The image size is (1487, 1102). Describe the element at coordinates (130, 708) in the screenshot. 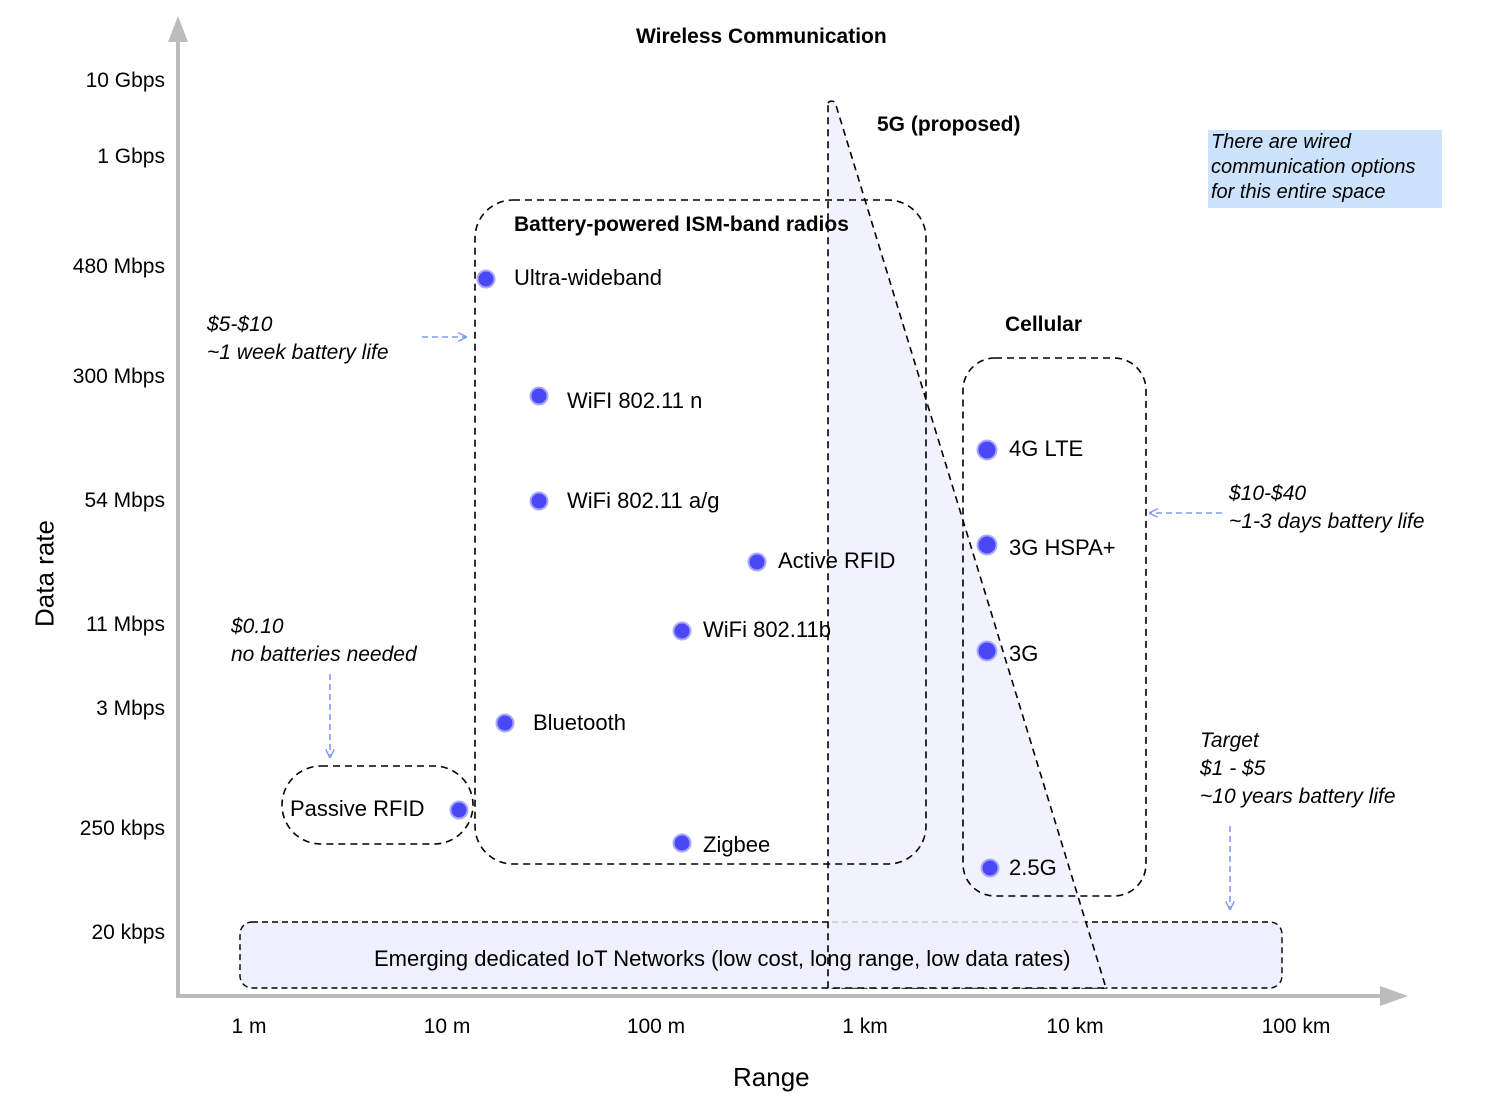

I see `y-tick-label: 3 Mbps` at that location.